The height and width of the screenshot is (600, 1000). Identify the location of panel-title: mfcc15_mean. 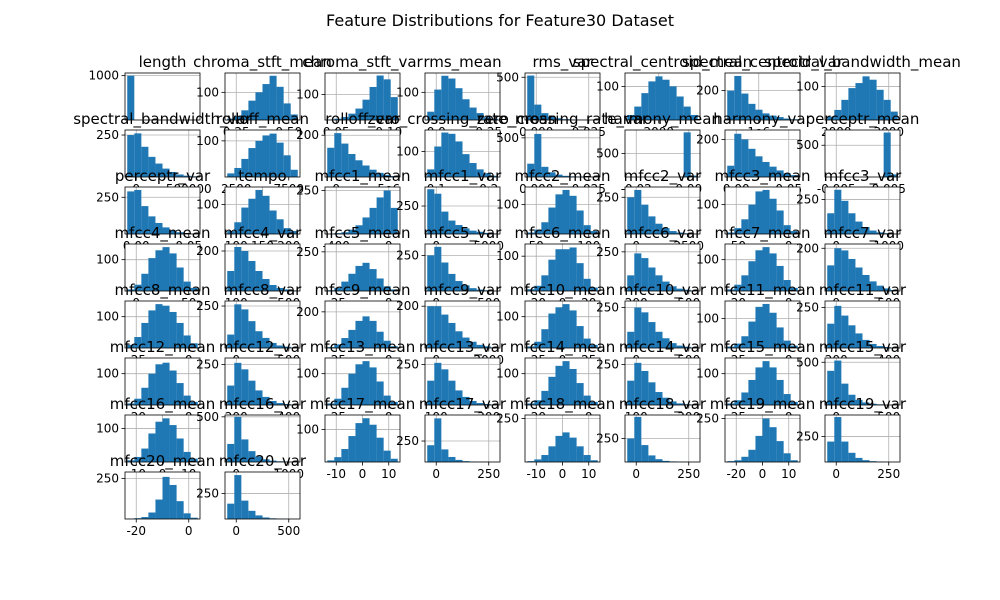
(763, 347).